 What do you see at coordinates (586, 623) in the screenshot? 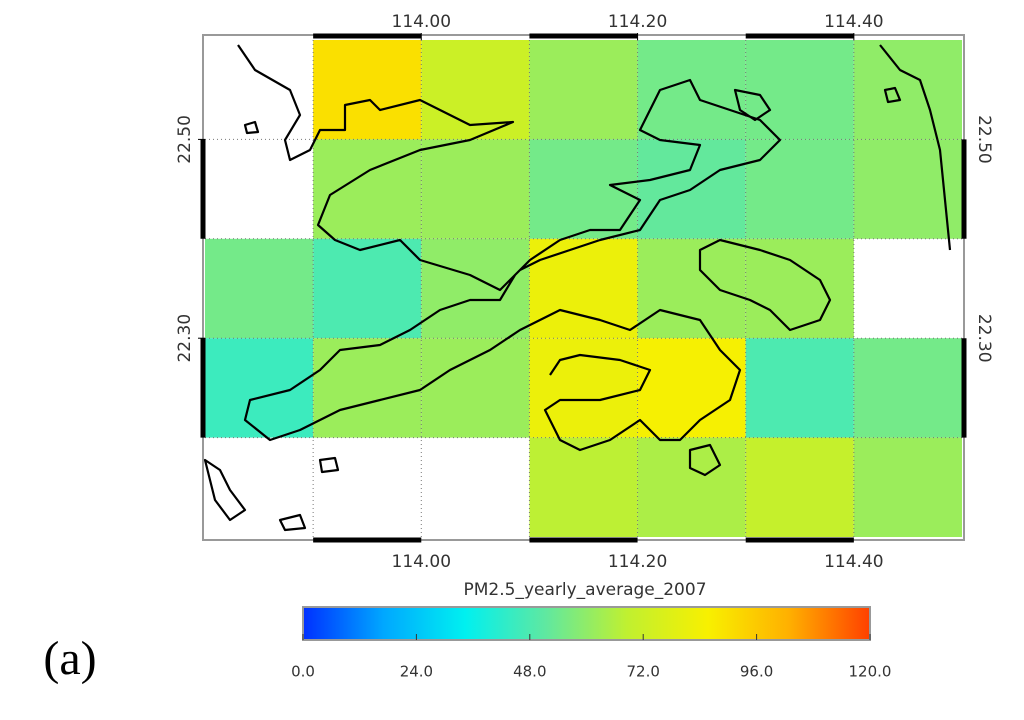
I see `colorbar` at bounding box center [586, 623].